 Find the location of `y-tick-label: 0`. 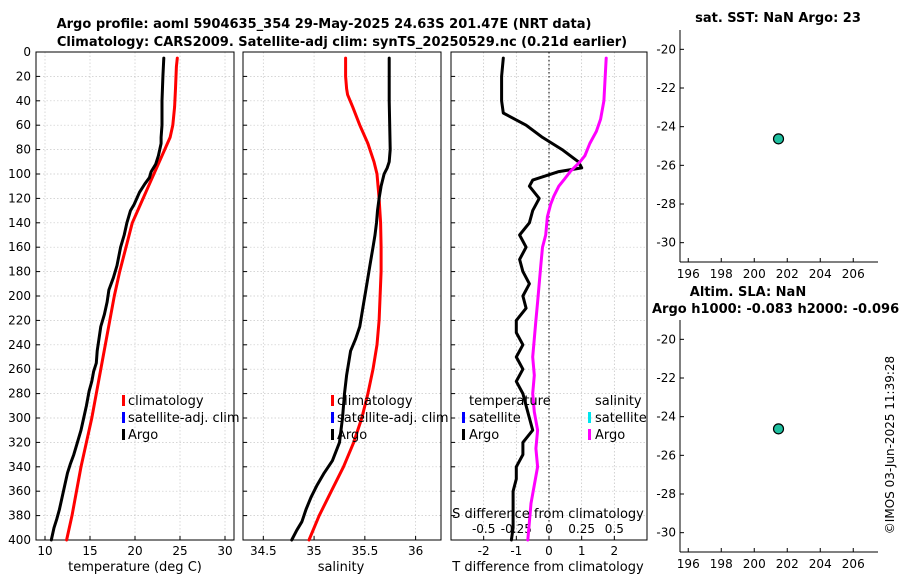

y-tick-label: 0 is located at coordinates (27, 52).